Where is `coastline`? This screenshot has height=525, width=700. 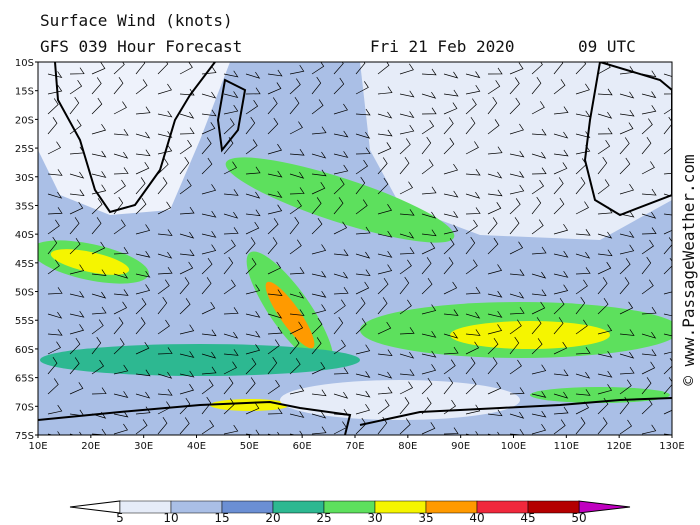
coastline is located at coordinates (135, 138).